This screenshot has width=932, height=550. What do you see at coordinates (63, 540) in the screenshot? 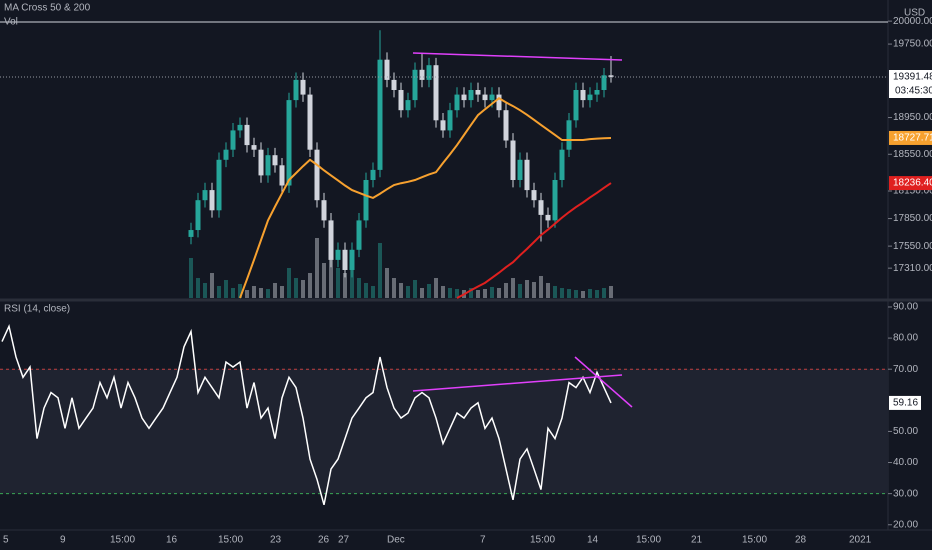
I see `x-tick-label: 9` at bounding box center [63, 540].